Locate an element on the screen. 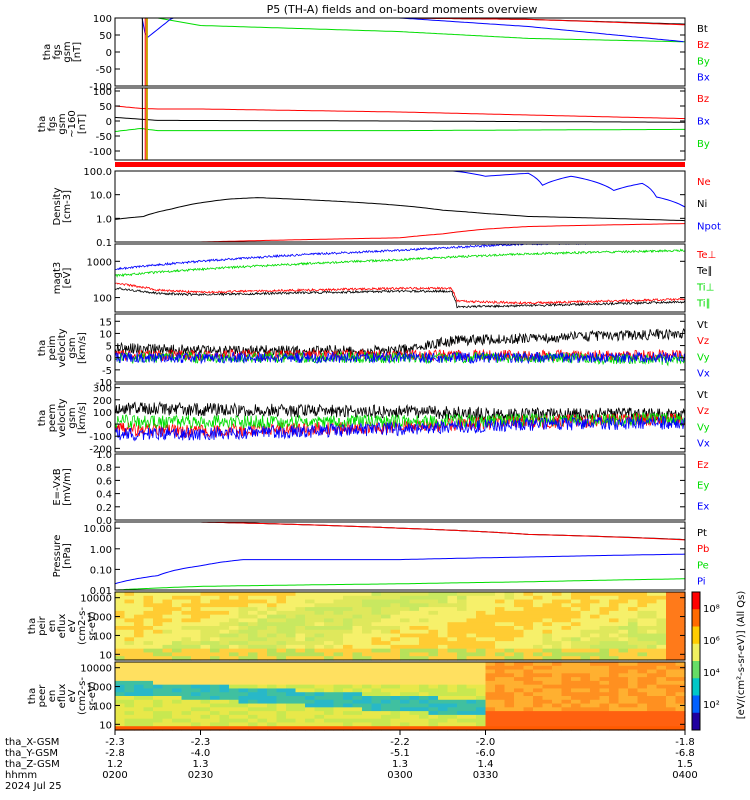 Image resolution: width=750 pixels, height=800 pixels. x-tick-label: -6.0 is located at coordinates (486, 753).